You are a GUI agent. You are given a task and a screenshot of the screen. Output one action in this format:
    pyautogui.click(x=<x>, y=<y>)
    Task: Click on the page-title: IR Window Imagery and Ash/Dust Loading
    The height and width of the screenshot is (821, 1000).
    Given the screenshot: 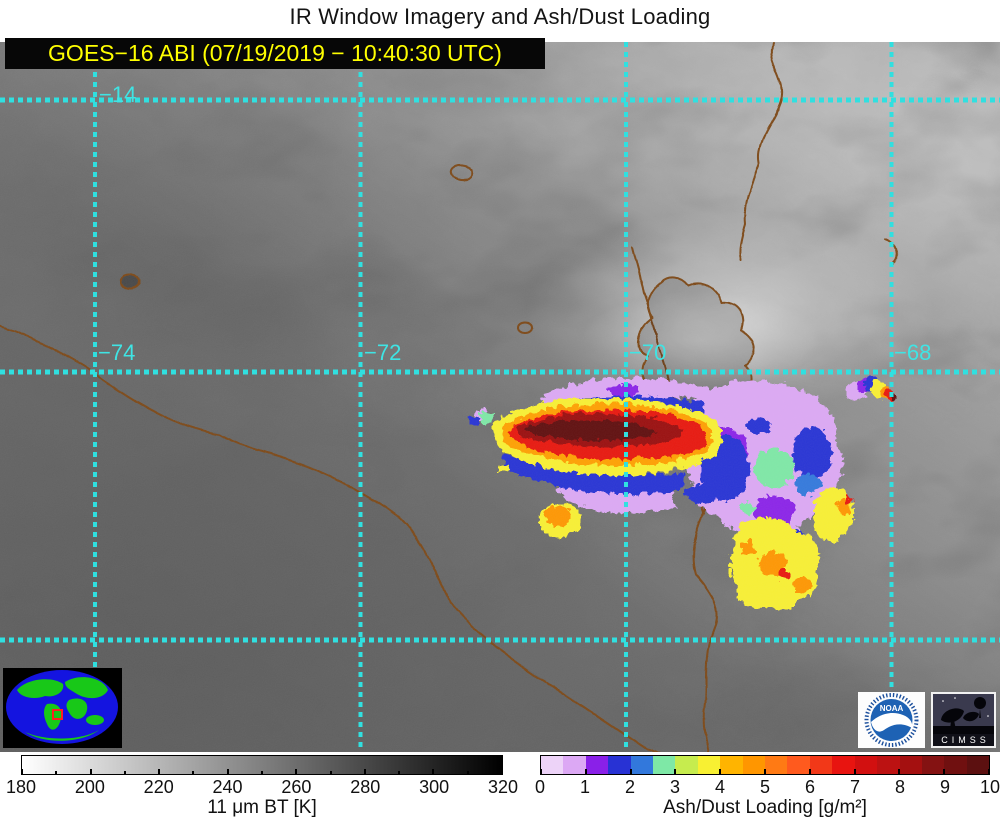 What is the action you would take?
    pyautogui.click(x=500, y=16)
    